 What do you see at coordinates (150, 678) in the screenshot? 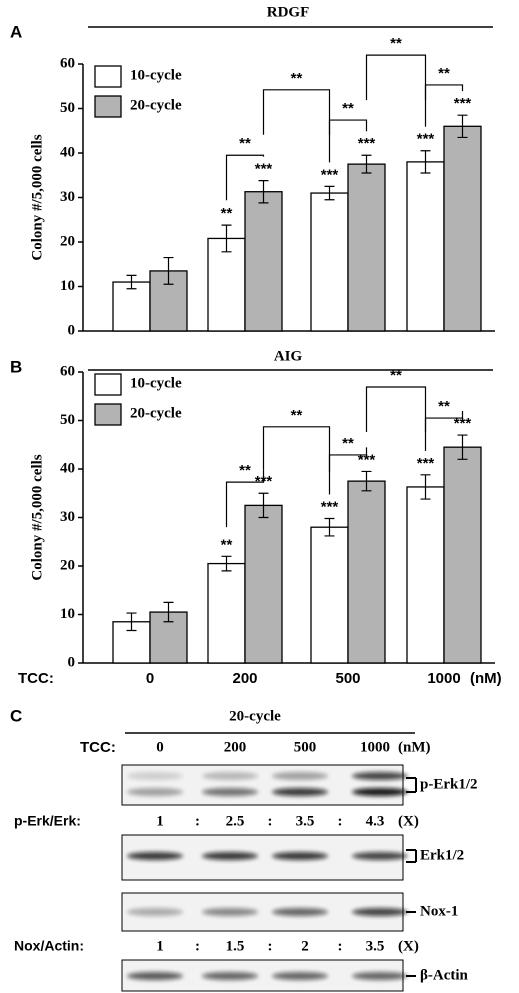
I see `x-tick-label: 0` at bounding box center [150, 678].